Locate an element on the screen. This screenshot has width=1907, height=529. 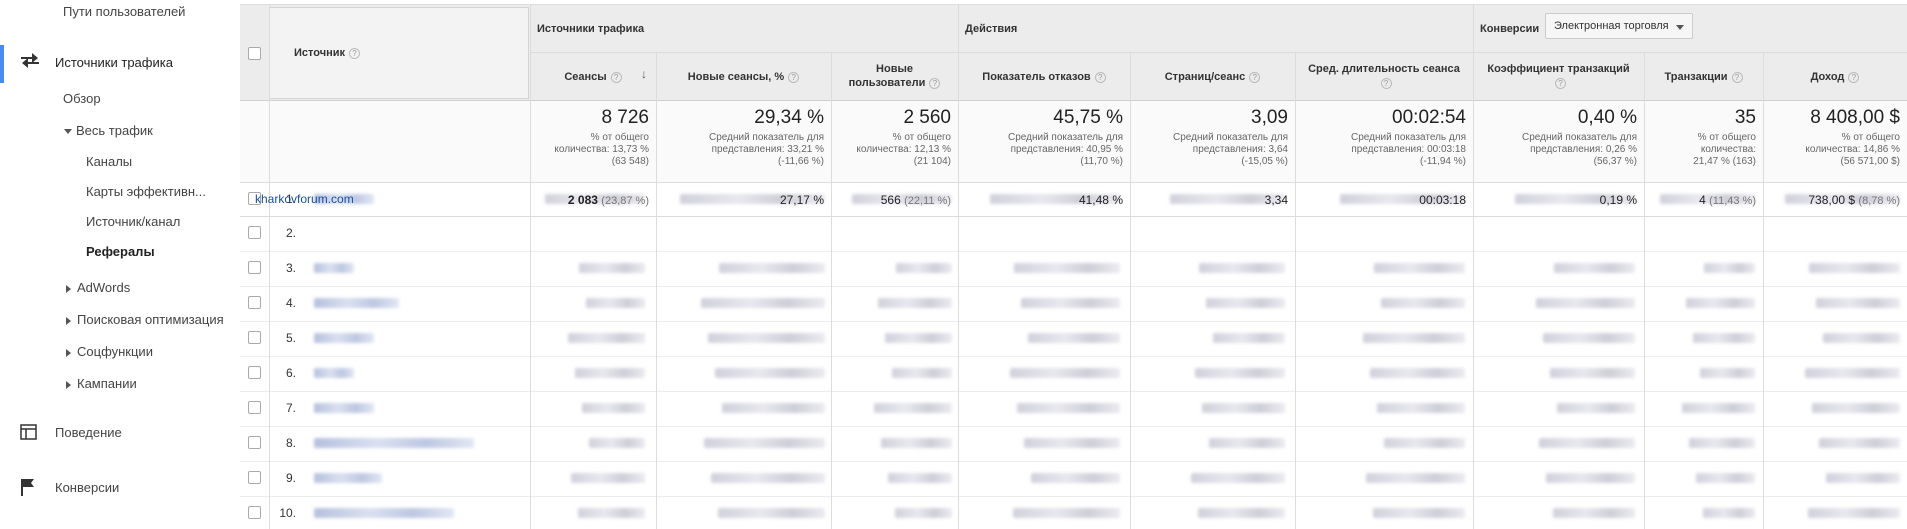
nav-seo: Поисковая оптимизация is located at coordinates (145, 319).